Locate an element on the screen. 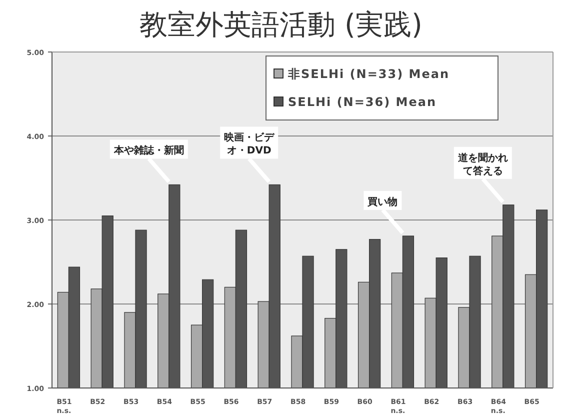 The width and height of the screenshot is (562, 419). callout: 買い物 is located at coordinates (384, 212).